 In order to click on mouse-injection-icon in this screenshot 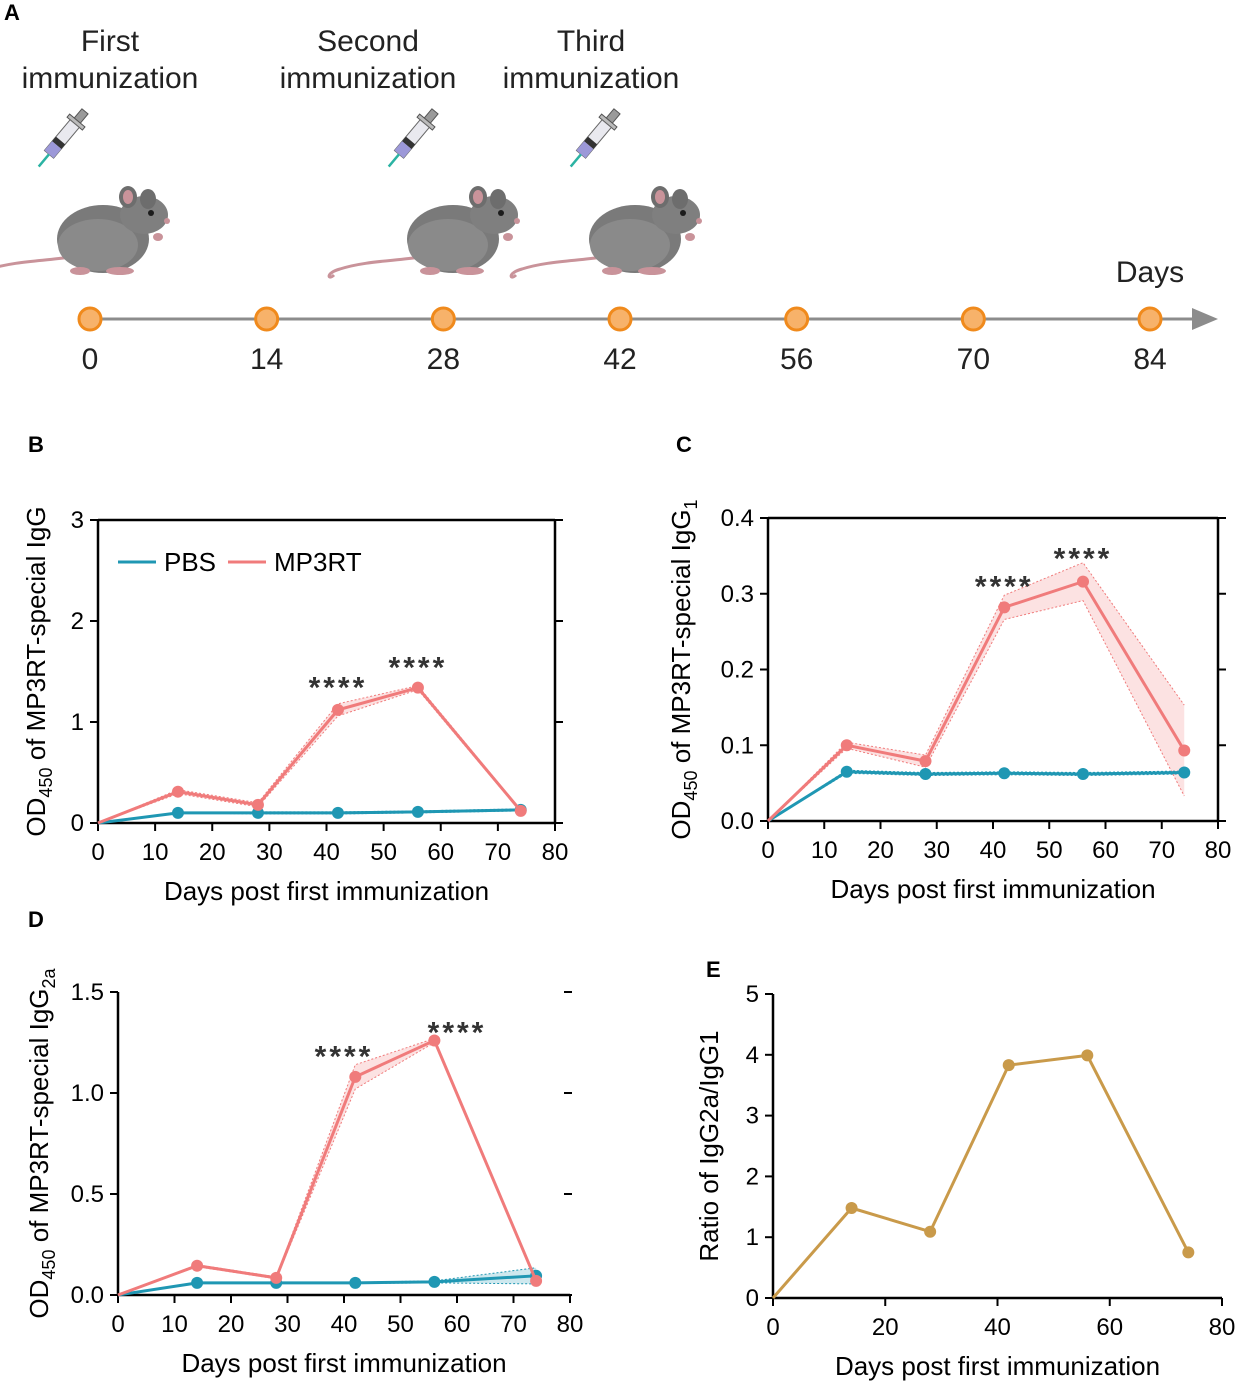, I will do `click(606, 191)`.